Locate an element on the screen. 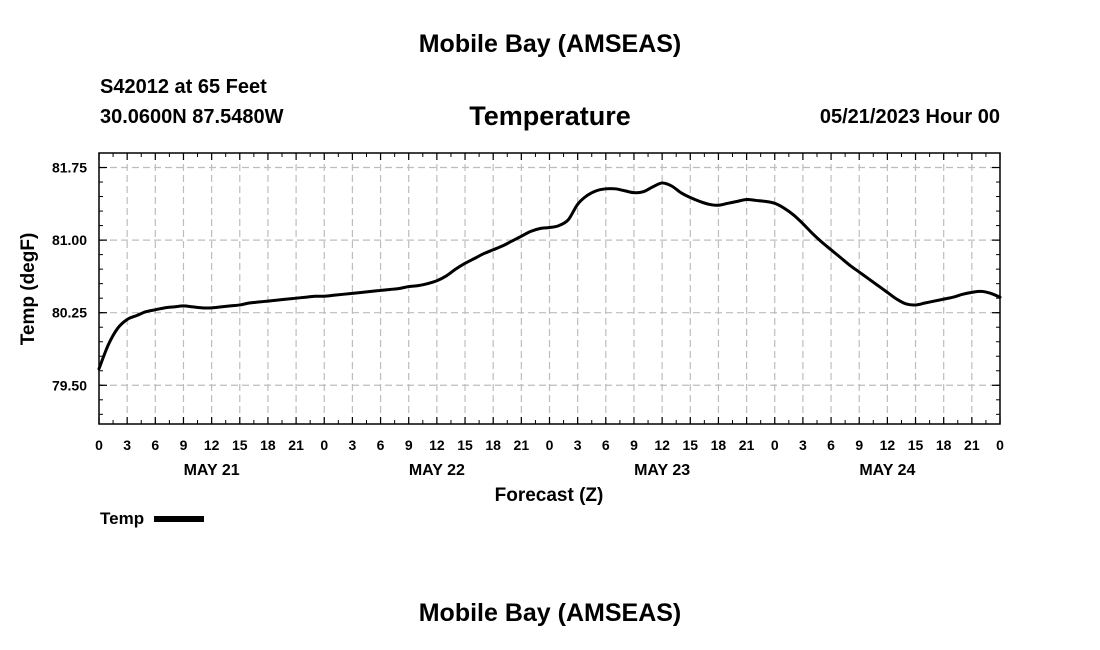  y-tick-label: 81.75 is located at coordinates (69, 168).